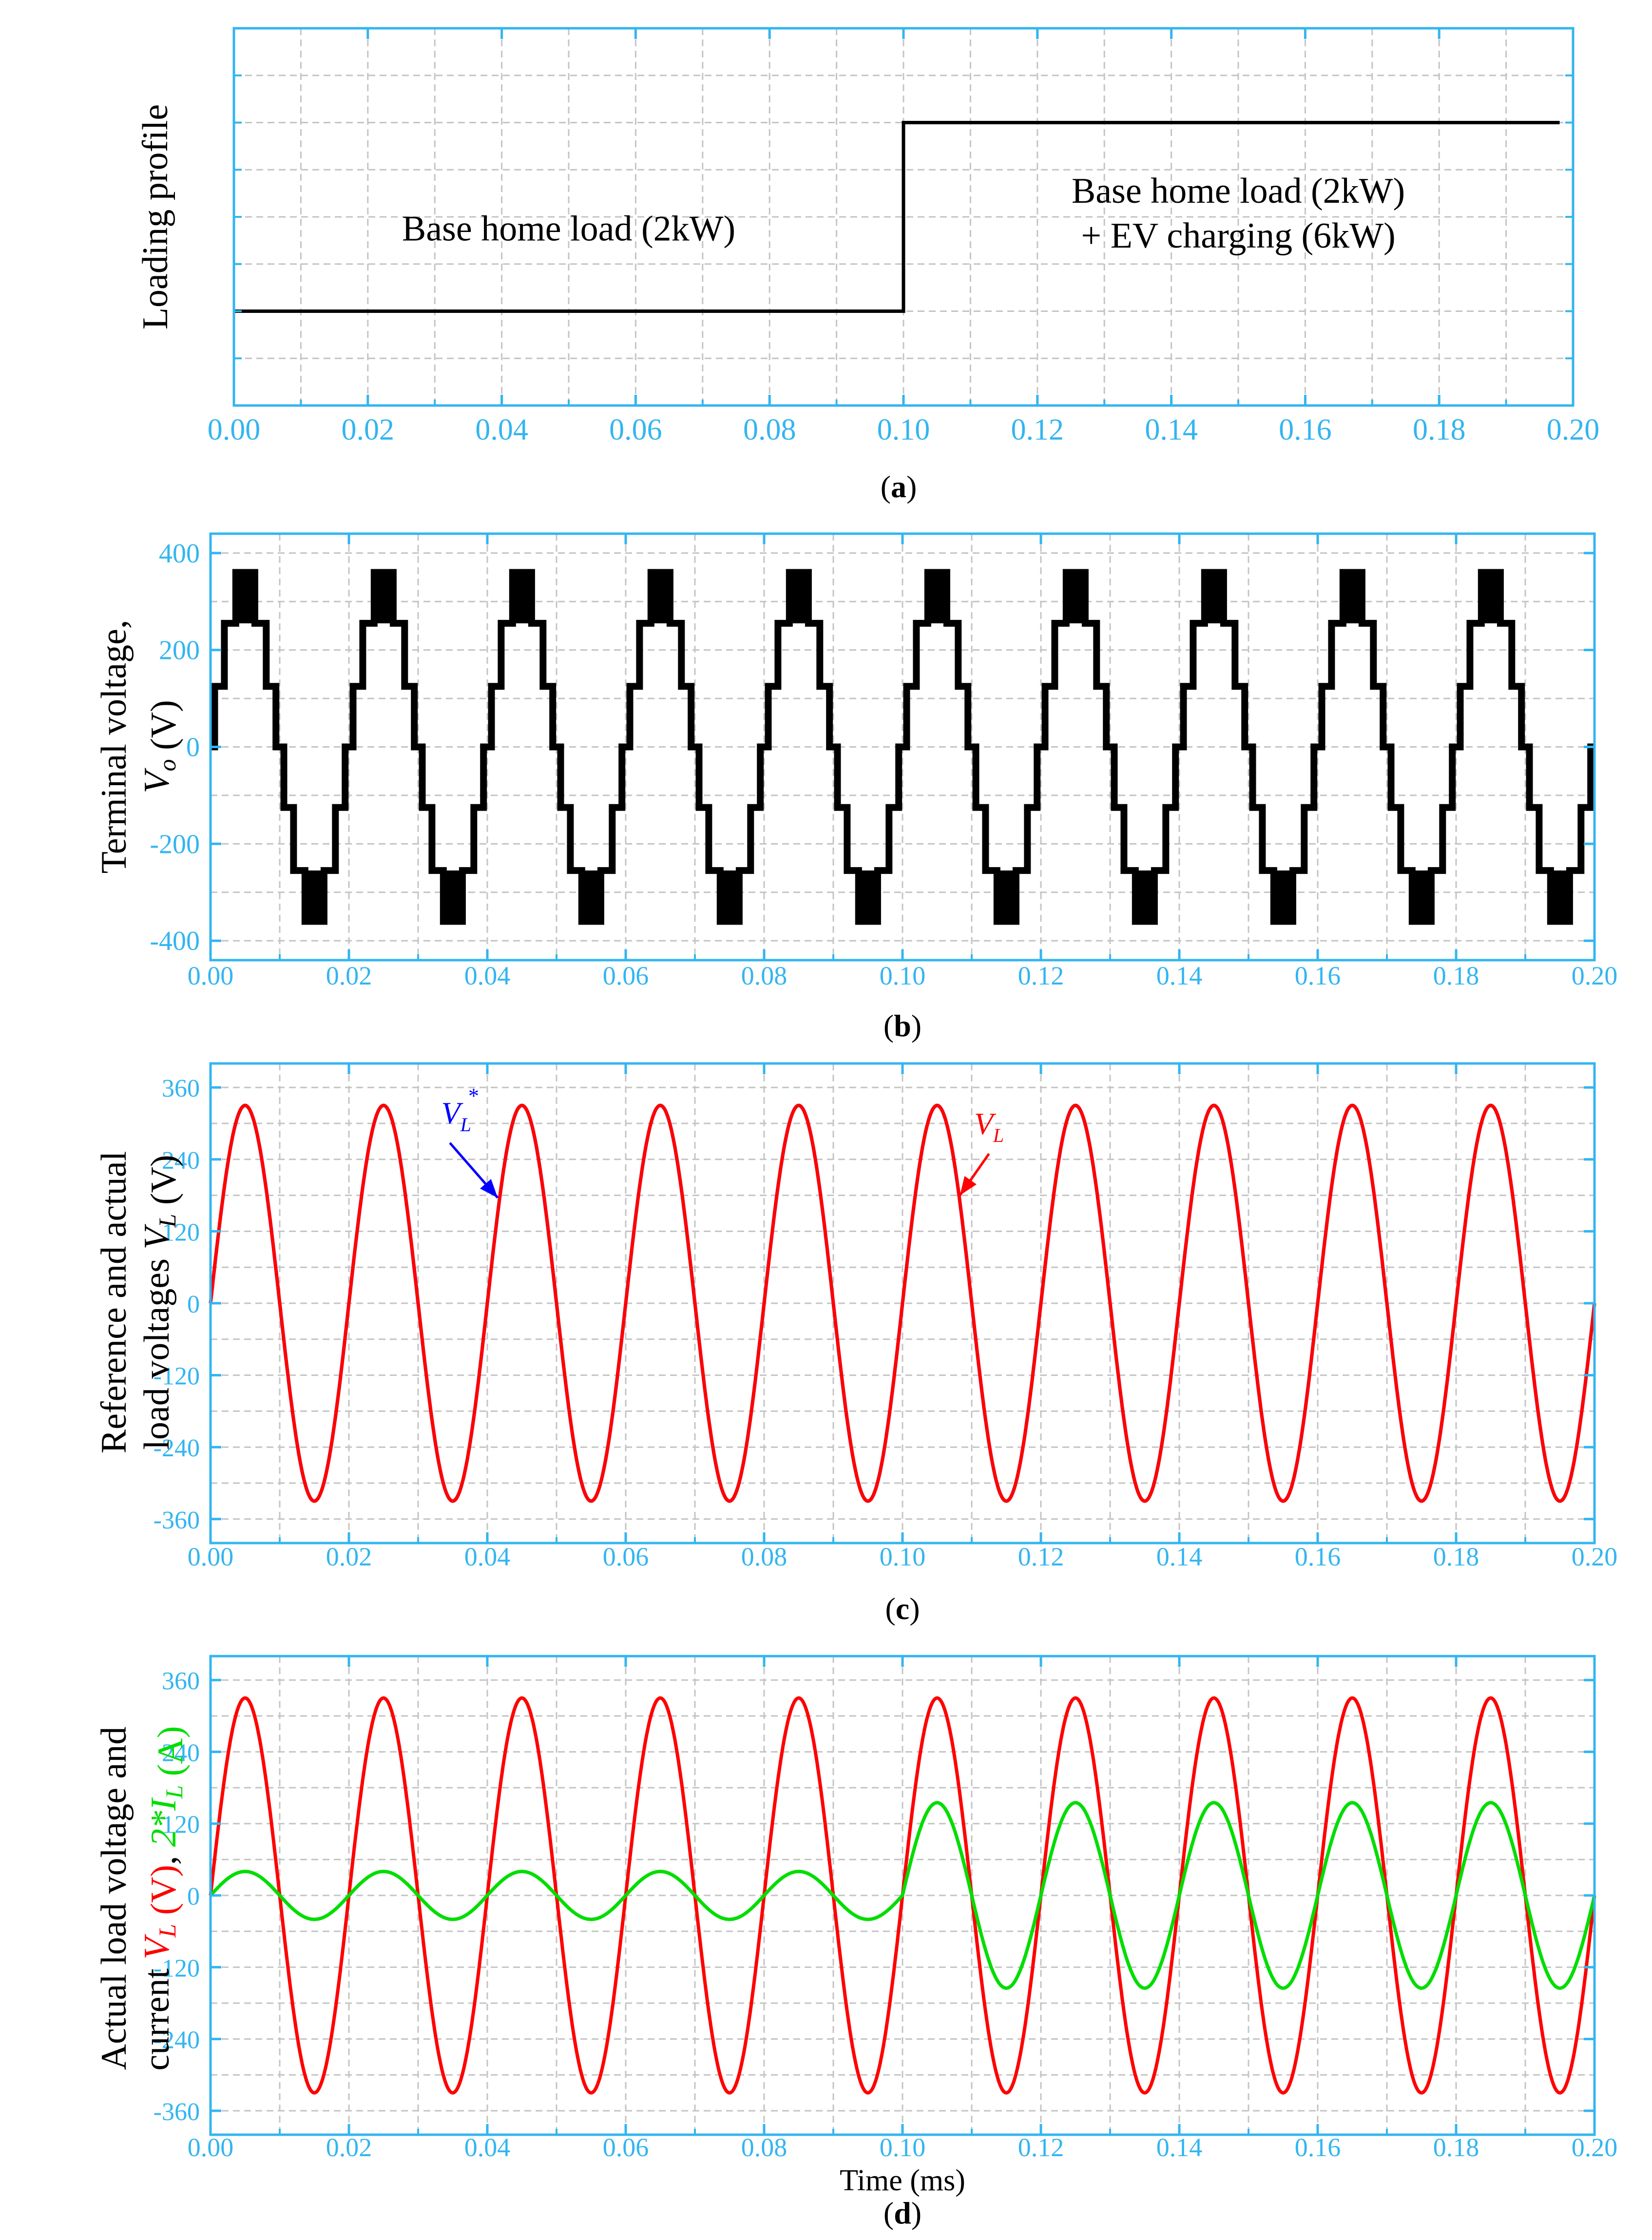  I want to click on y-tick-label: -240, so click(177, 1448).